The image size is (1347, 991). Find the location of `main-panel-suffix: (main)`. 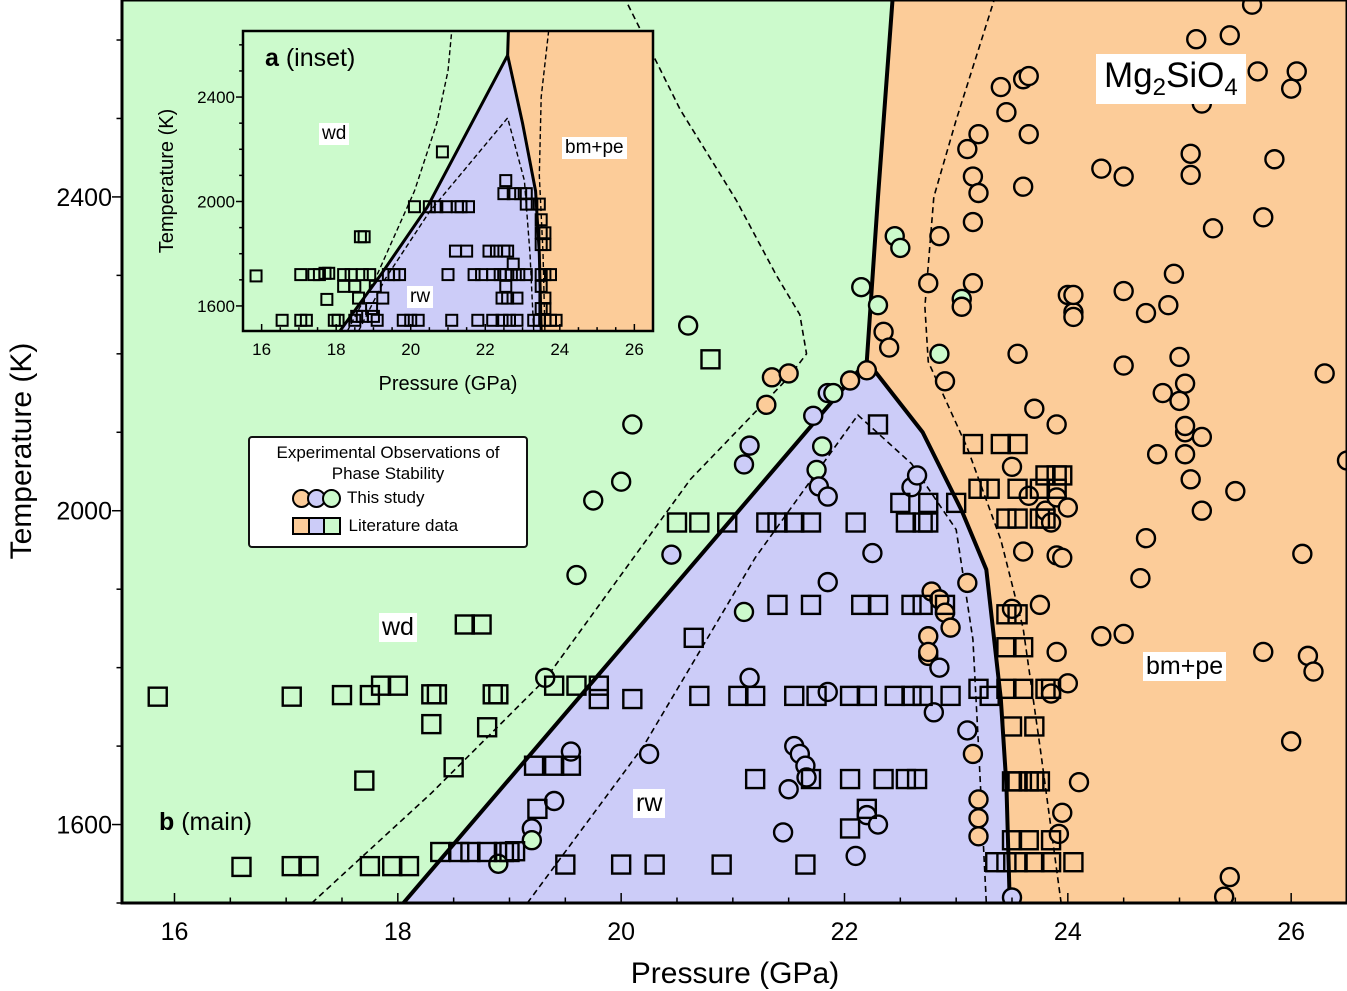

main-panel-suffix: (main) is located at coordinates (217, 822).